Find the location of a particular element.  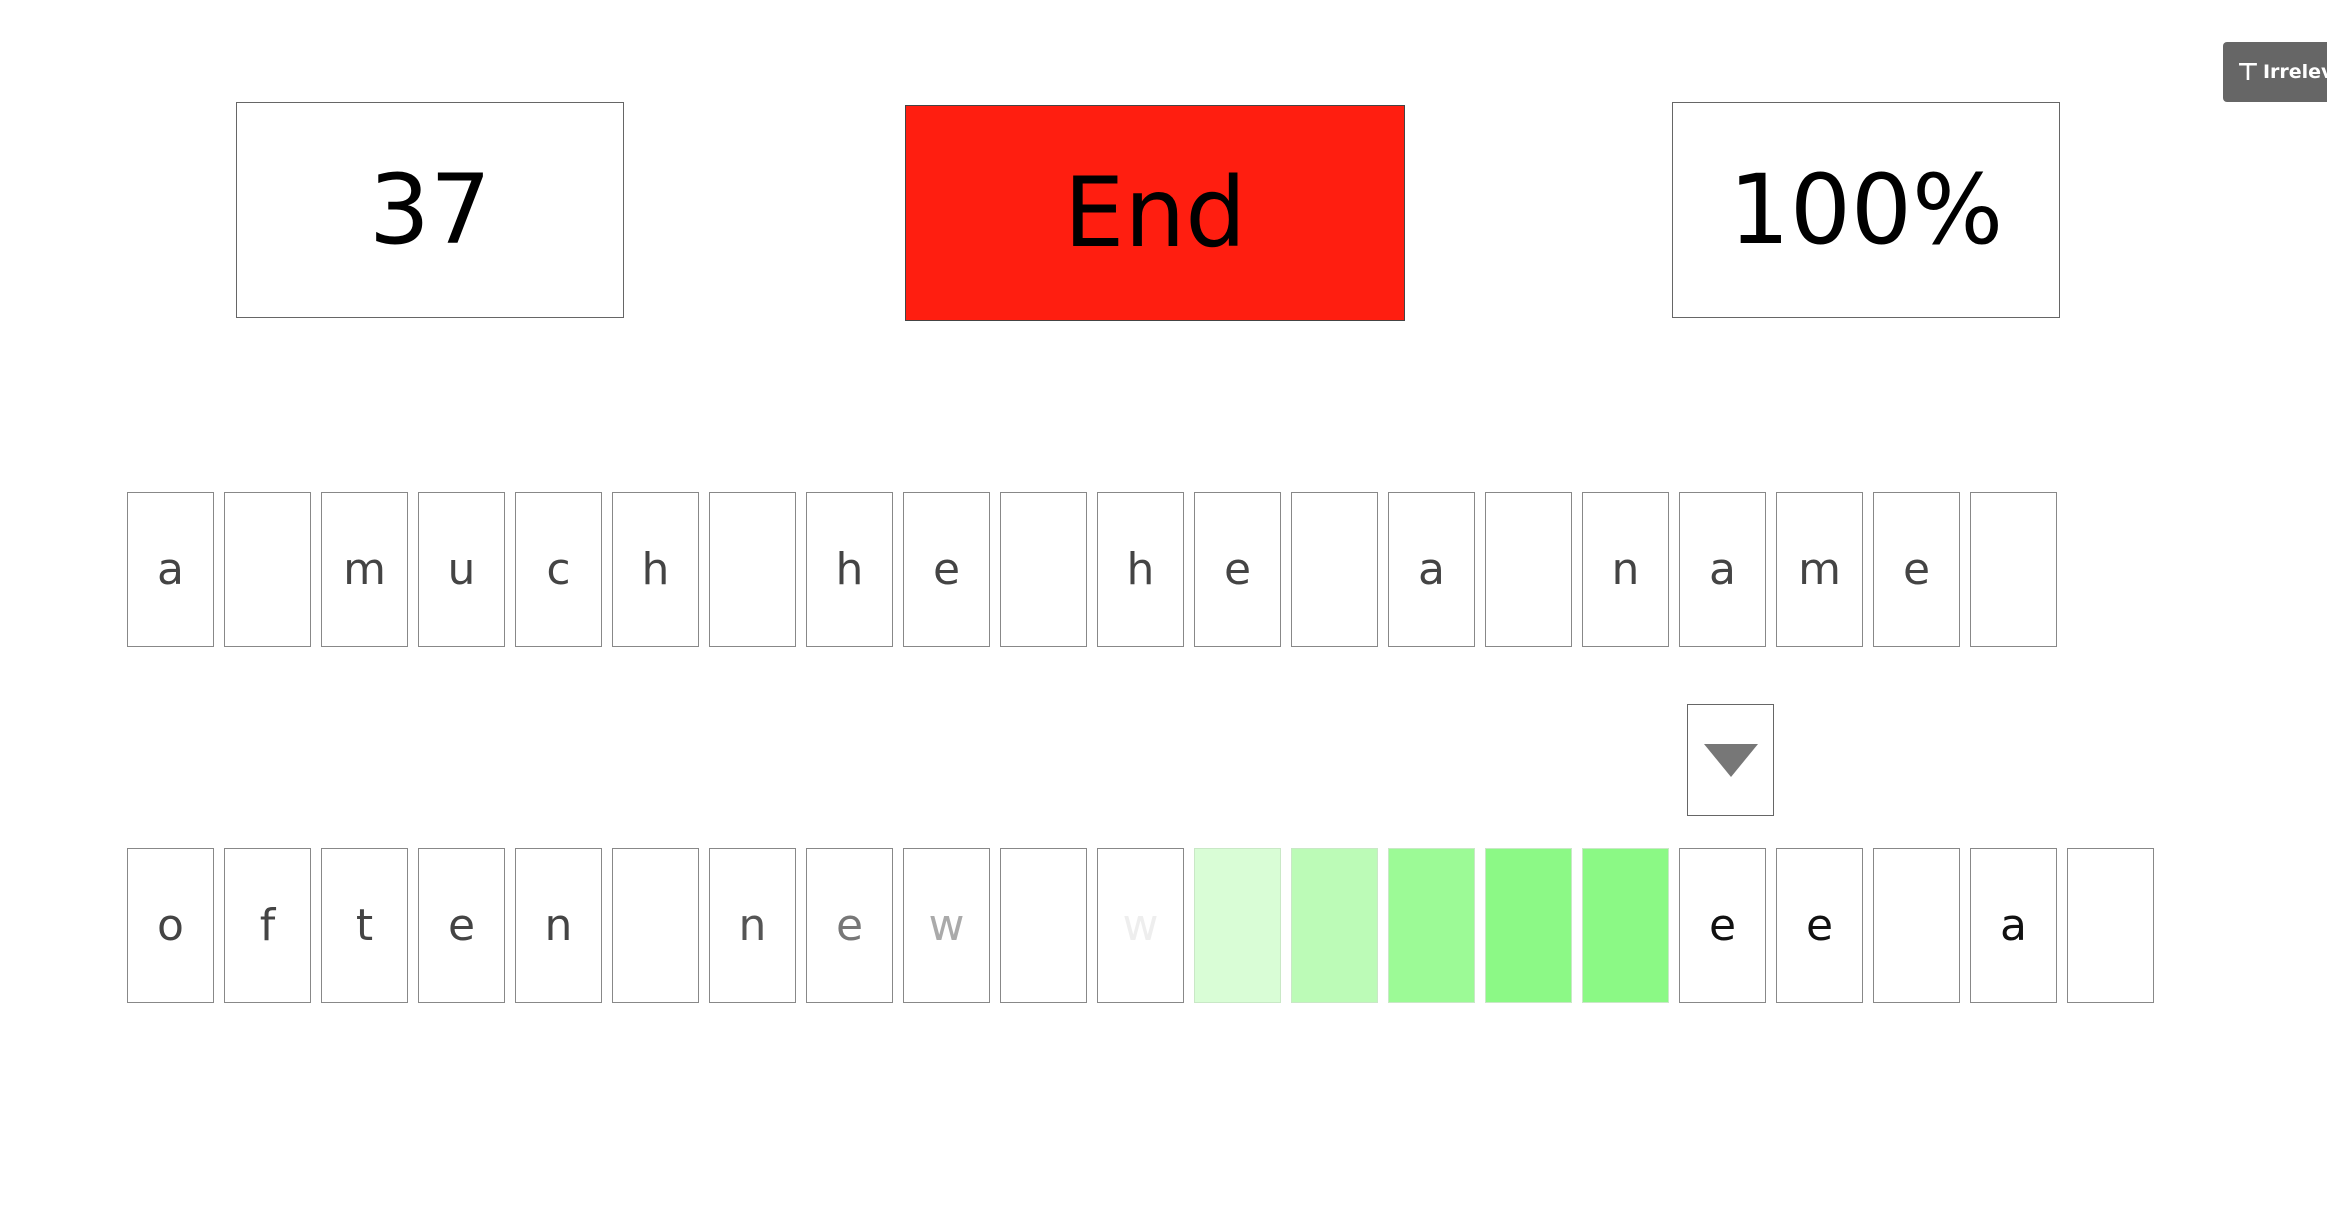

down-arrow-icon is located at coordinates (1730, 760).